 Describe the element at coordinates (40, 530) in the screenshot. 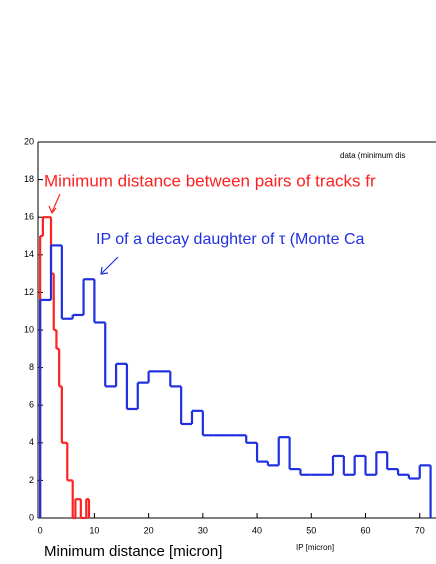

I see `x-tick-label: 0` at that location.